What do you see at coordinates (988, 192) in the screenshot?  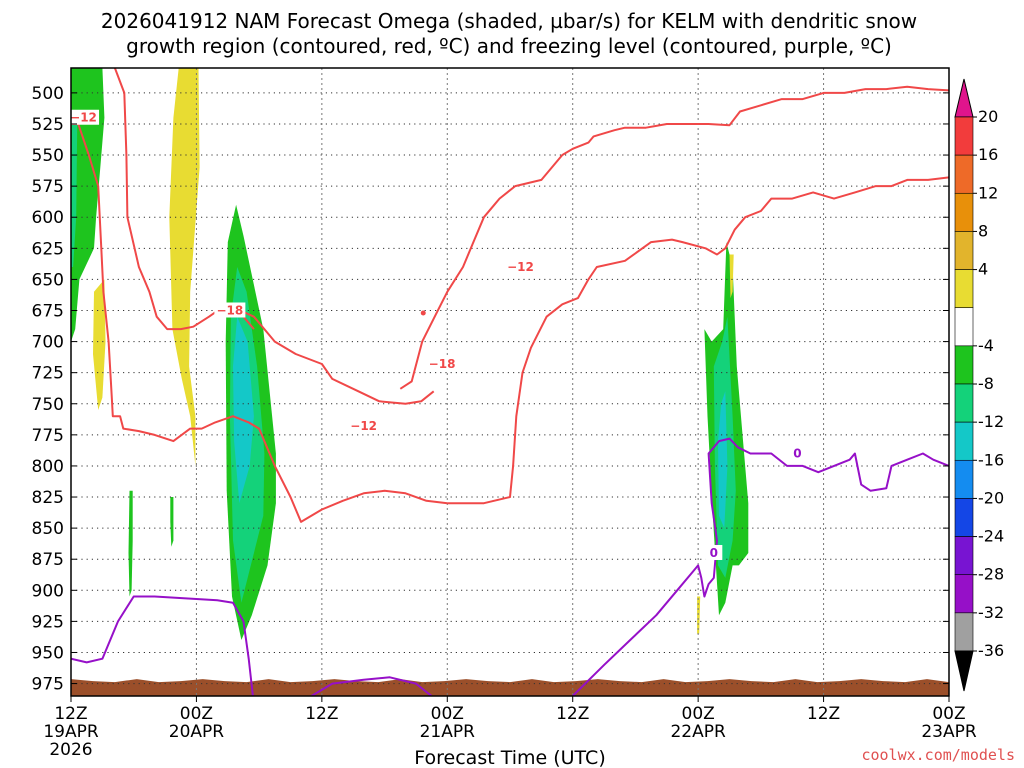 I see `colorbar-label-2: 12` at bounding box center [988, 192].